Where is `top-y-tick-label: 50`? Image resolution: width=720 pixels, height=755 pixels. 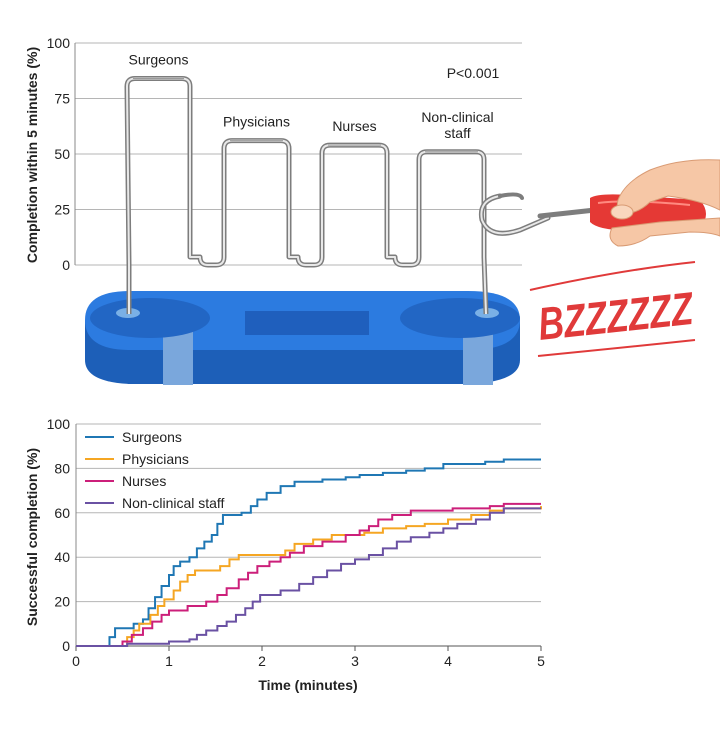
top-y-tick-label: 50 is located at coordinates (62, 154).